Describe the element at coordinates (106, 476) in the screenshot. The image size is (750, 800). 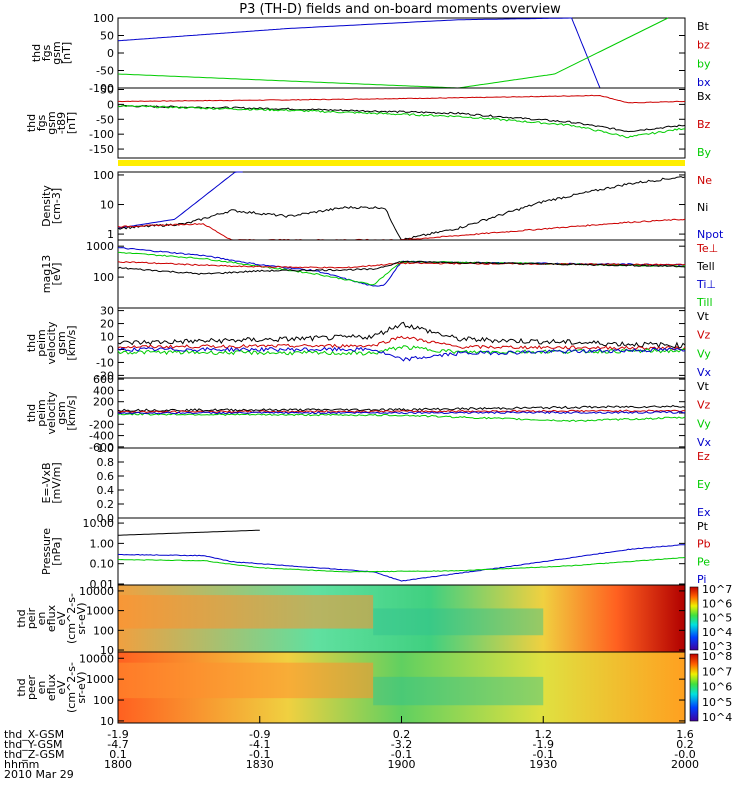
I see `y-tick-label: 0.6` at that location.